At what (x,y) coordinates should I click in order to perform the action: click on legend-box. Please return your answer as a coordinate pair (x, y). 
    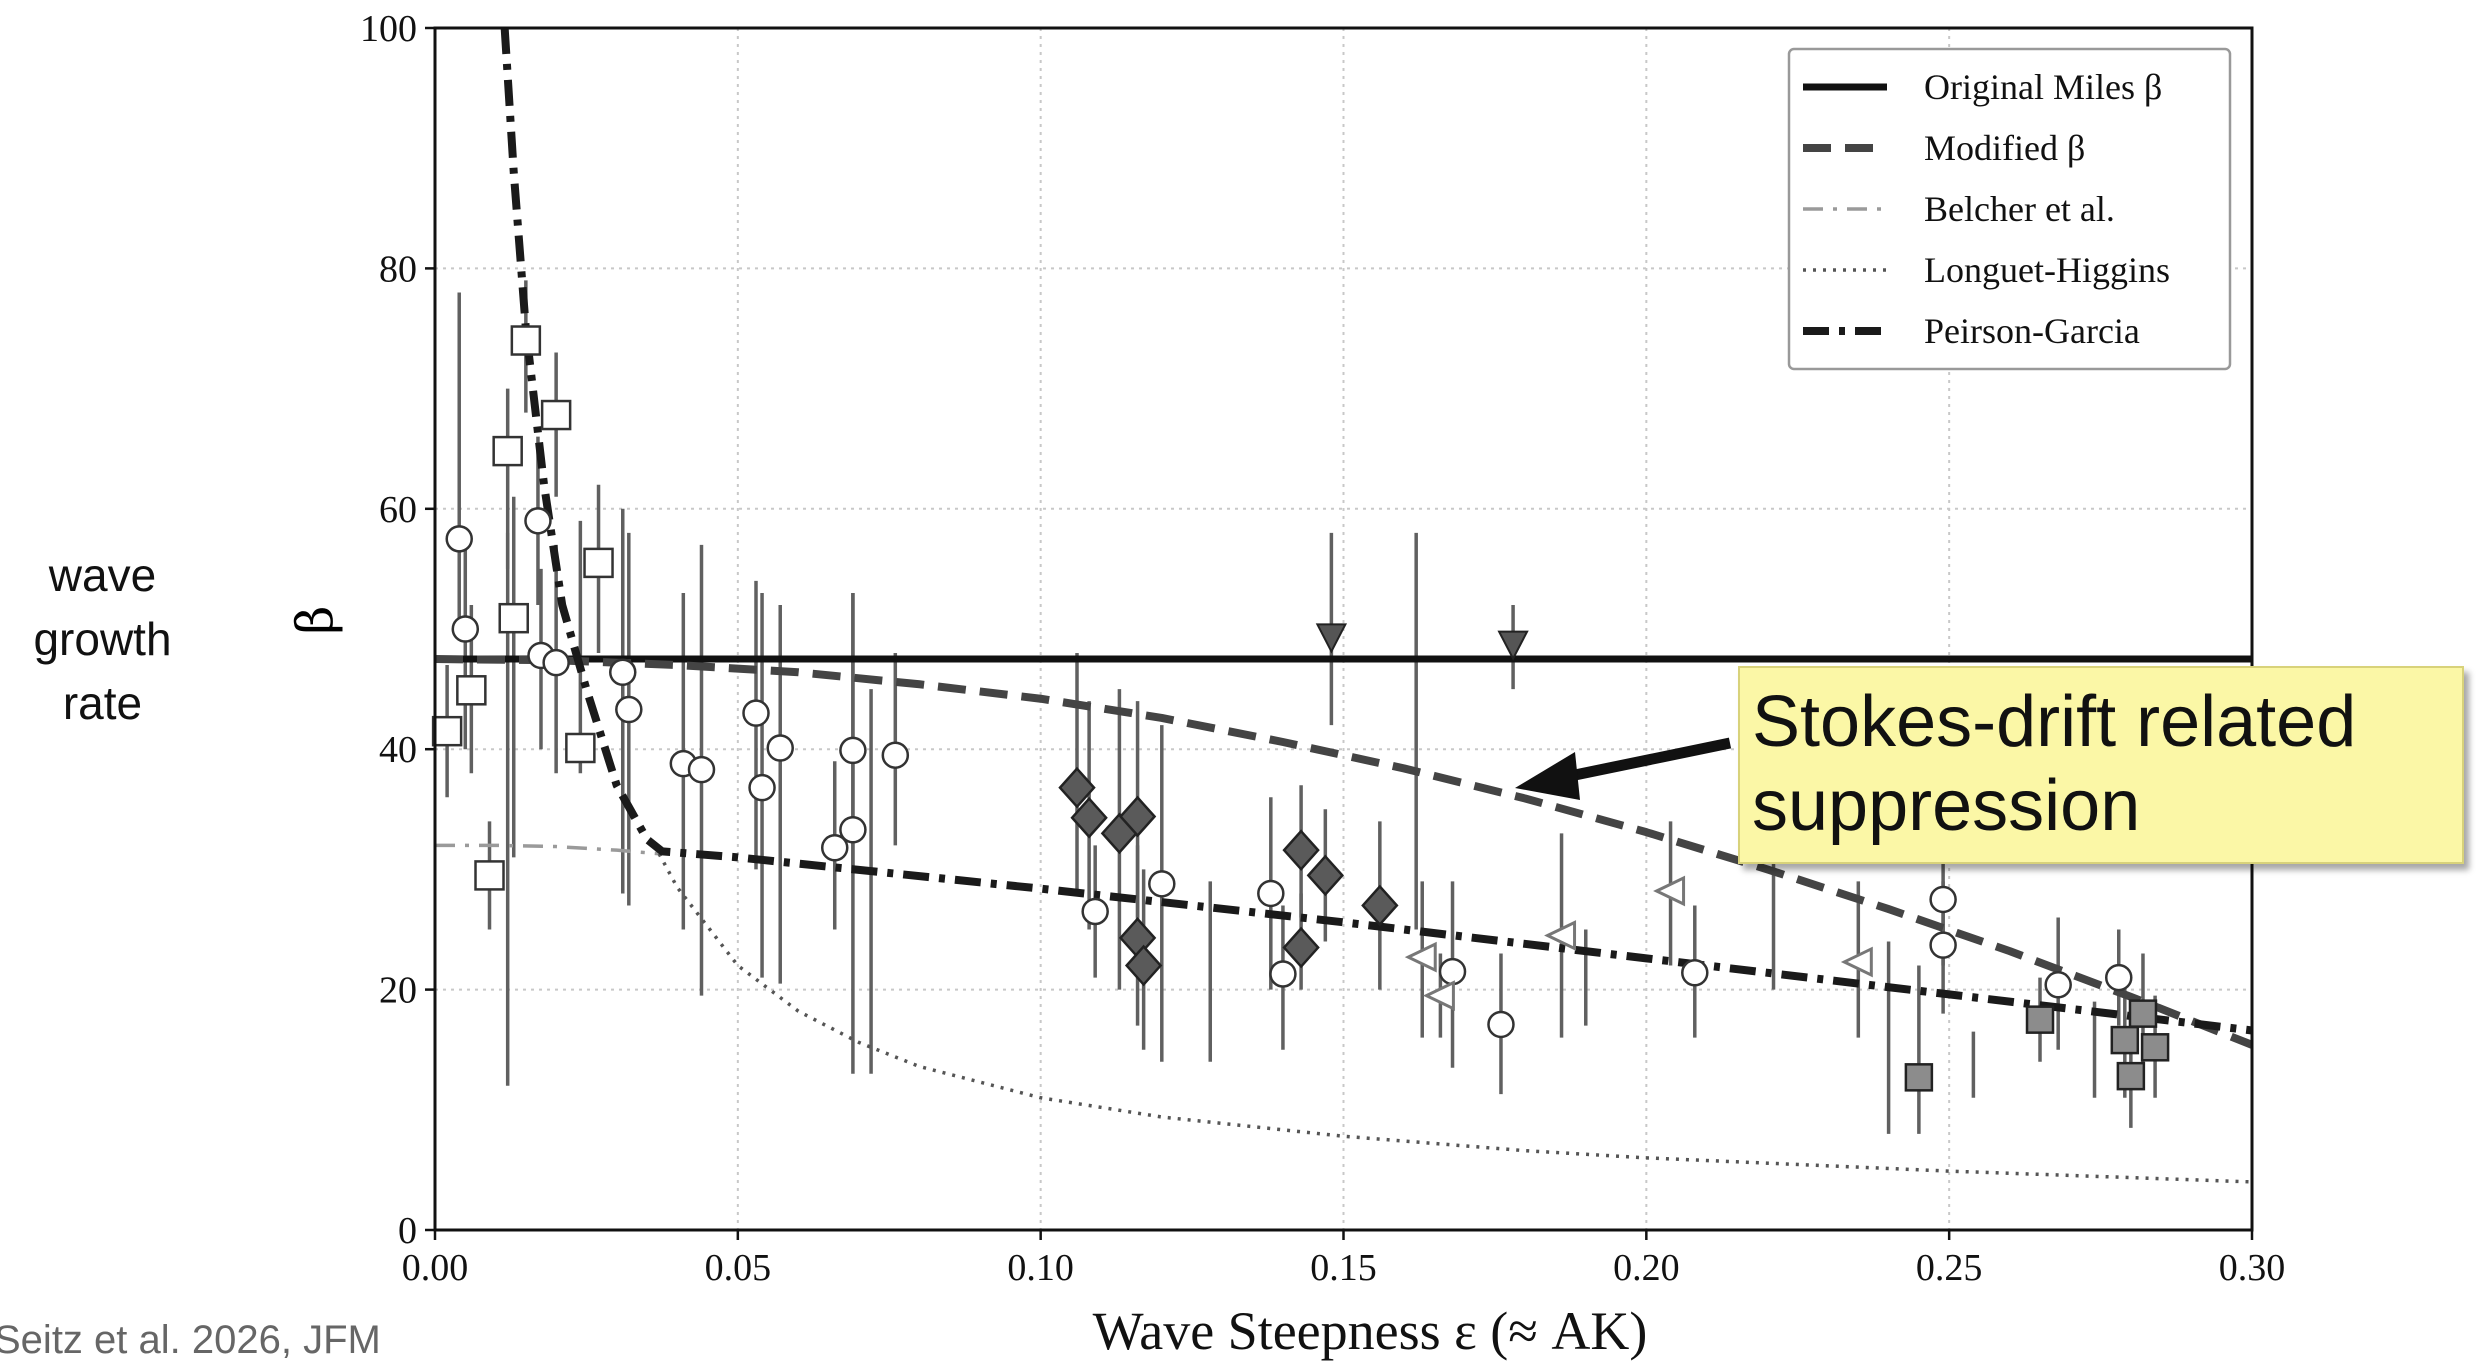
    Looking at the image, I should click on (2009, 209).